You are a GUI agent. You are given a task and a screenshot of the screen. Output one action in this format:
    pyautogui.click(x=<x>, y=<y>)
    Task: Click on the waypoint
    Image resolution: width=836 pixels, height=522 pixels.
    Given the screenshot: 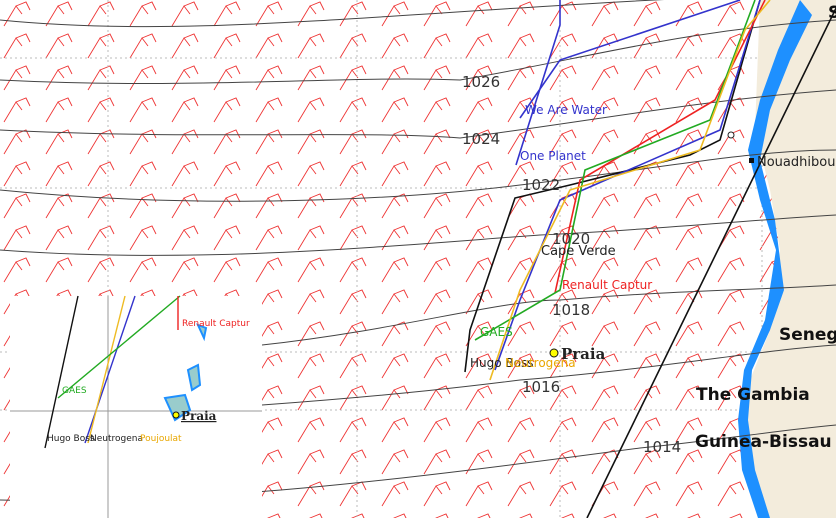 What is the action you would take?
    pyautogui.click(x=731, y=135)
    